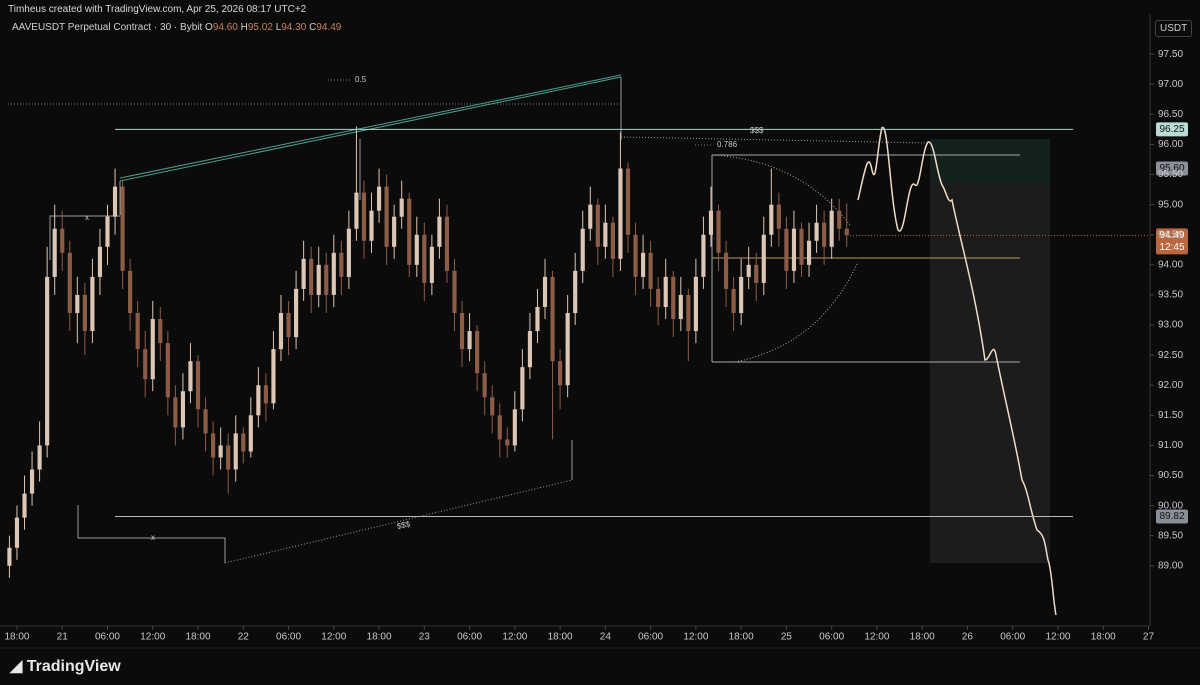 The width and height of the screenshot is (1200, 685). I want to click on y-tick-label: 91.00, so click(1170, 445).